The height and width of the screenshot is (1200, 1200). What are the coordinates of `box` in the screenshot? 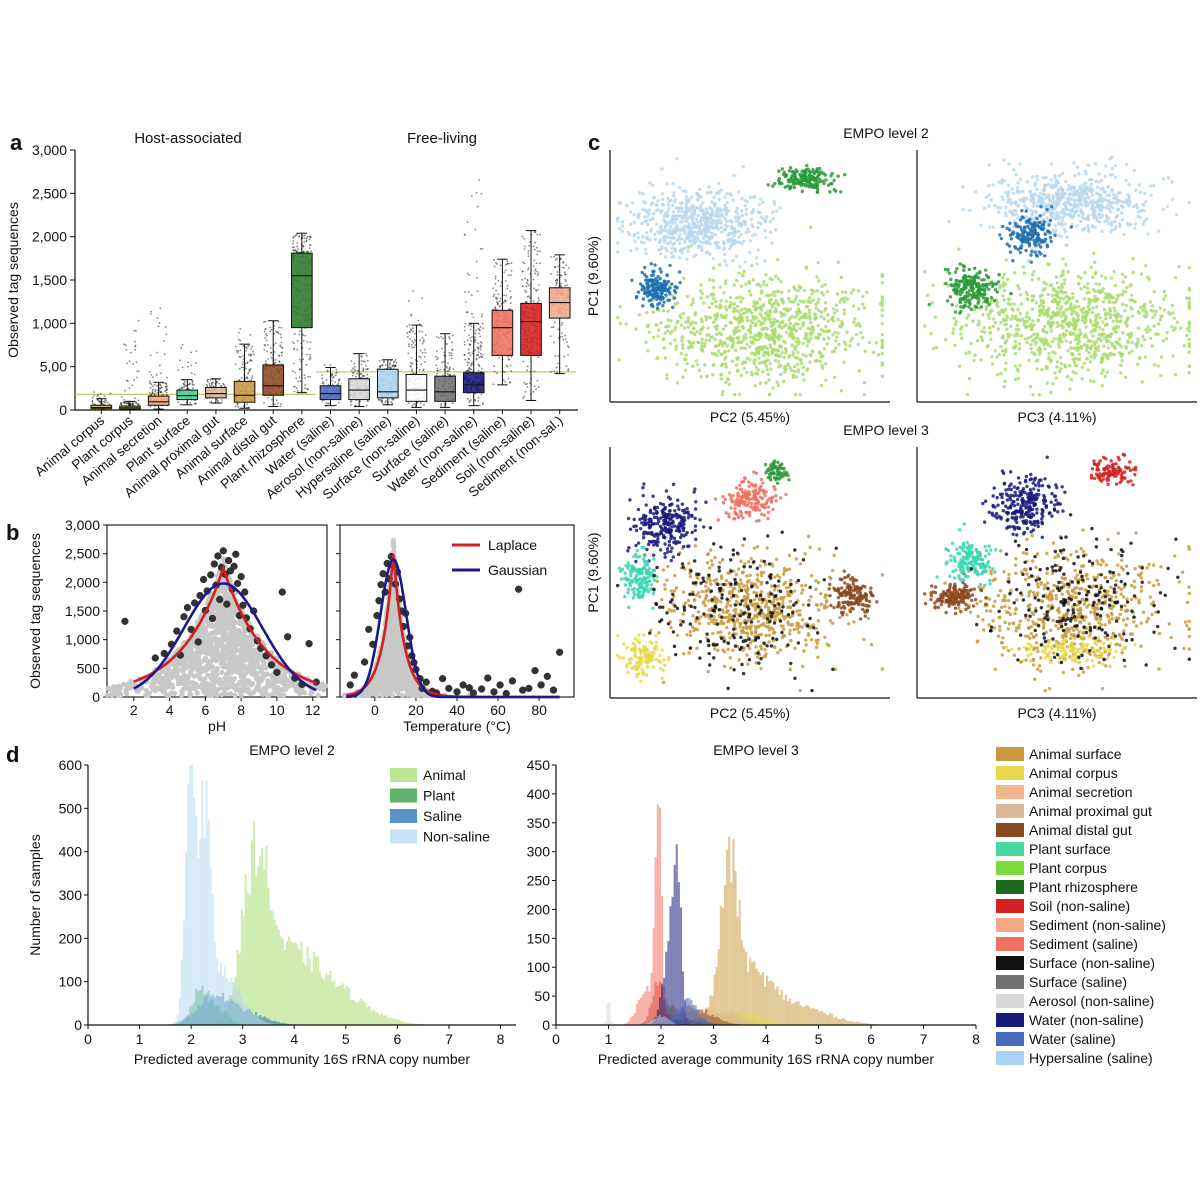 It's located at (187, 395).